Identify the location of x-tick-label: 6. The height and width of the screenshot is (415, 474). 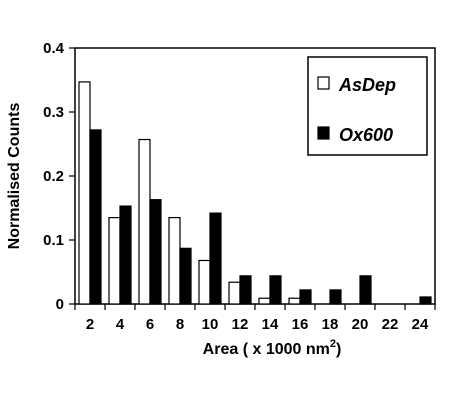
(150, 324).